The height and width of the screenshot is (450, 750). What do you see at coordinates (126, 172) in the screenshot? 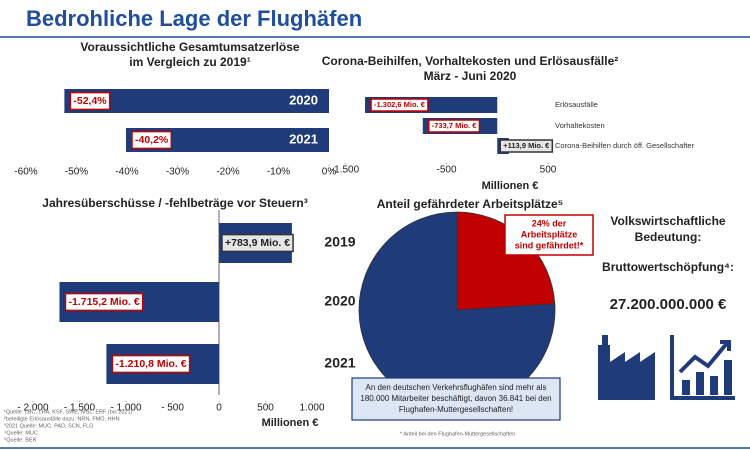
I see `x-tick-label: -40%` at bounding box center [126, 172].